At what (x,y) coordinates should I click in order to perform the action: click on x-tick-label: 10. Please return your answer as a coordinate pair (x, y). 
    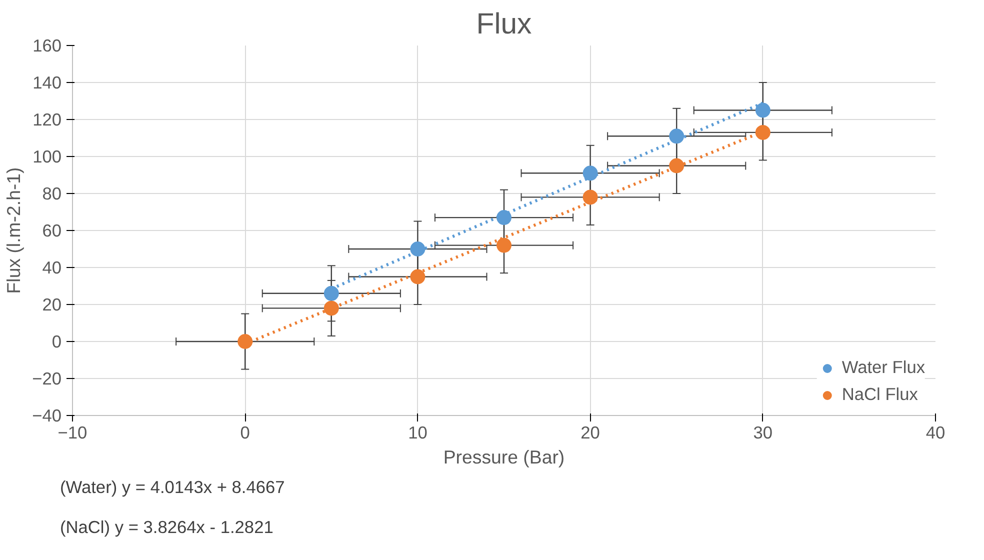
    Looking at the image, I should click on (418, 432).